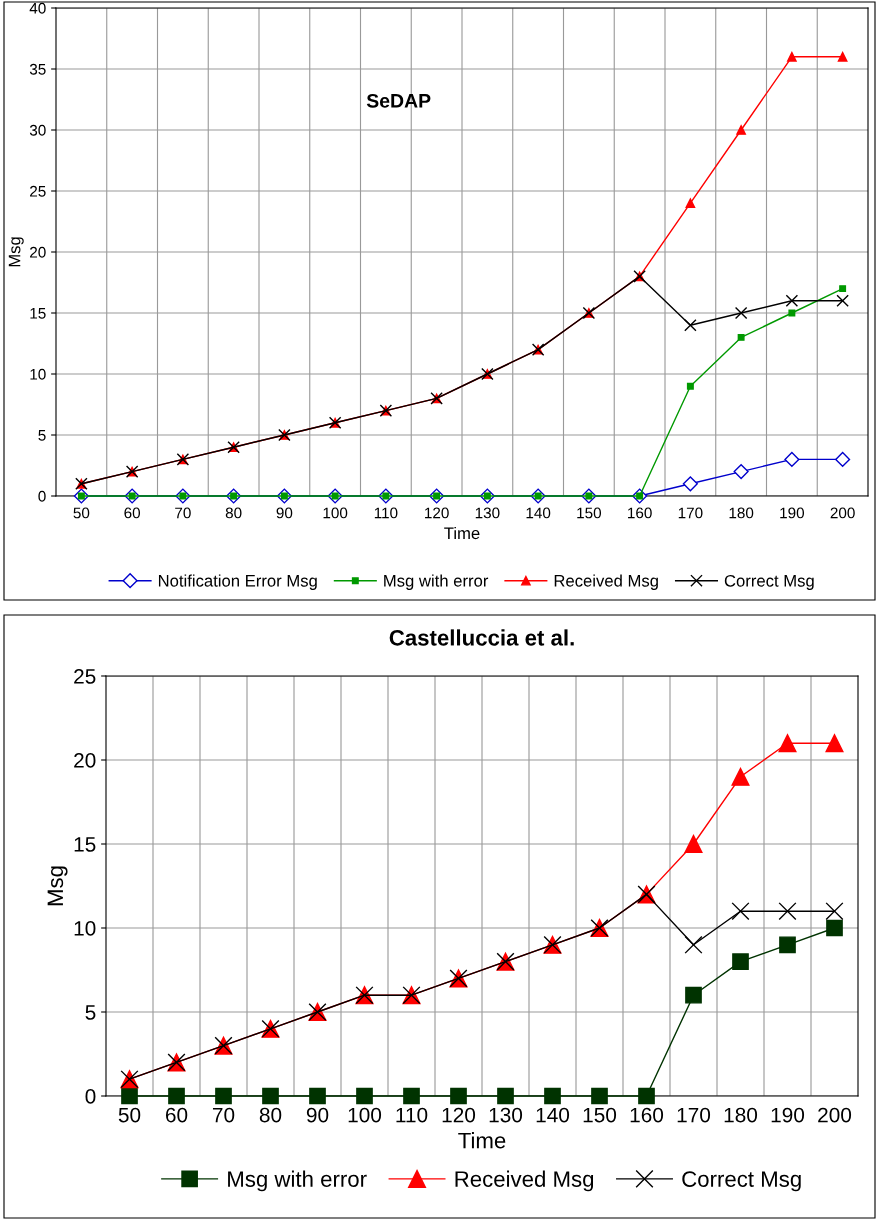  I want to click on text: SeDAP, so click(398, 100).